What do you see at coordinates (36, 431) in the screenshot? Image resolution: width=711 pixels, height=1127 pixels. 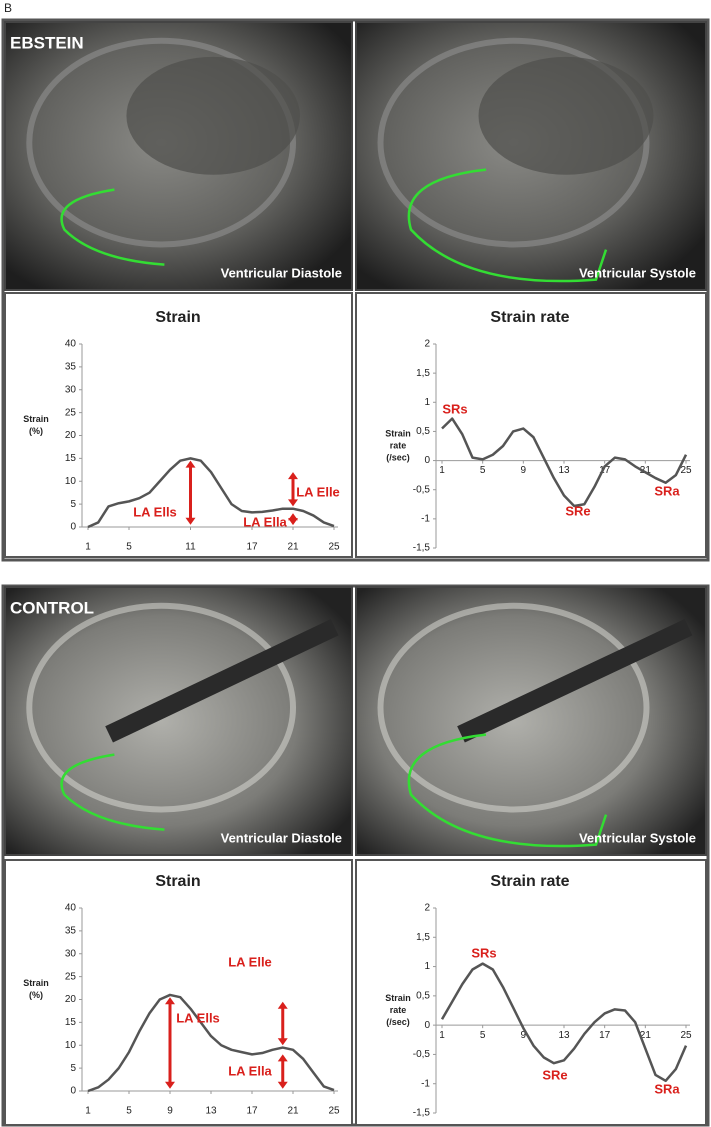 I see `y-axis-label: (%)` at bounding box center [36, 431].